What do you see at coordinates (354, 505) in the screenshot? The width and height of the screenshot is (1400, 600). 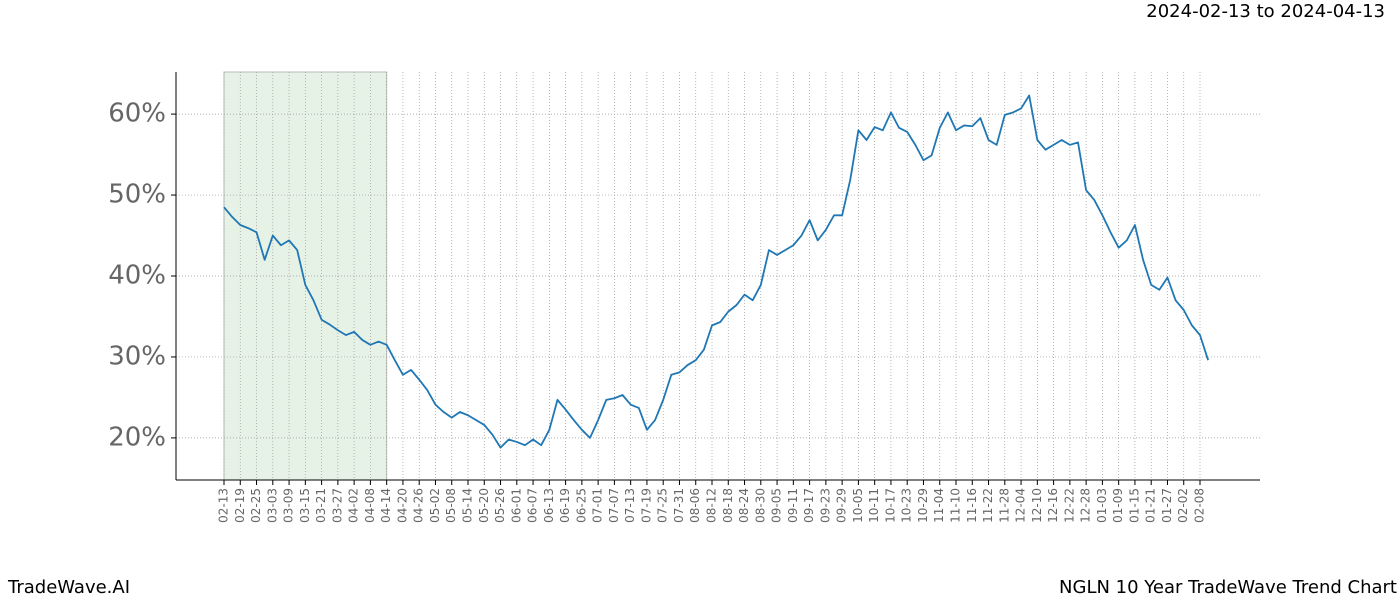 I see `x-tick-label: 04-02` at bounding box center [354, 505].